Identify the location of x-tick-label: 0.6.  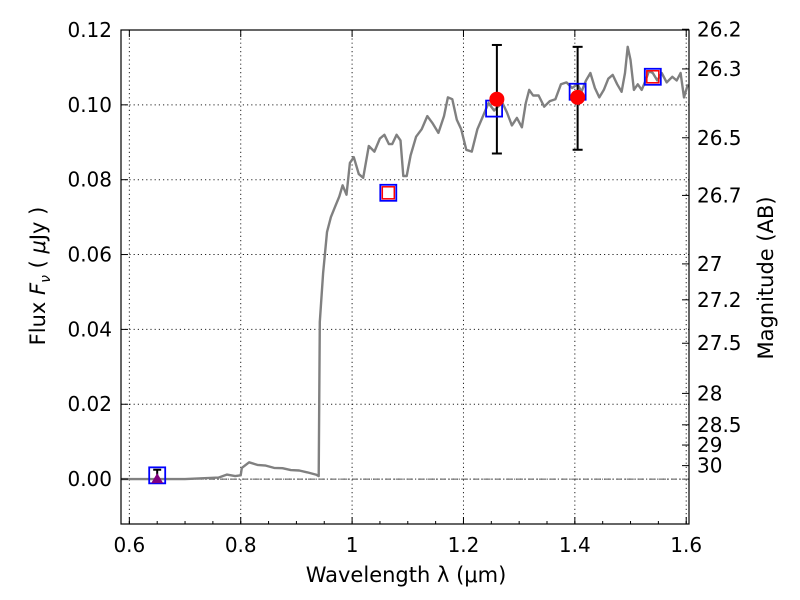
(129, 545).